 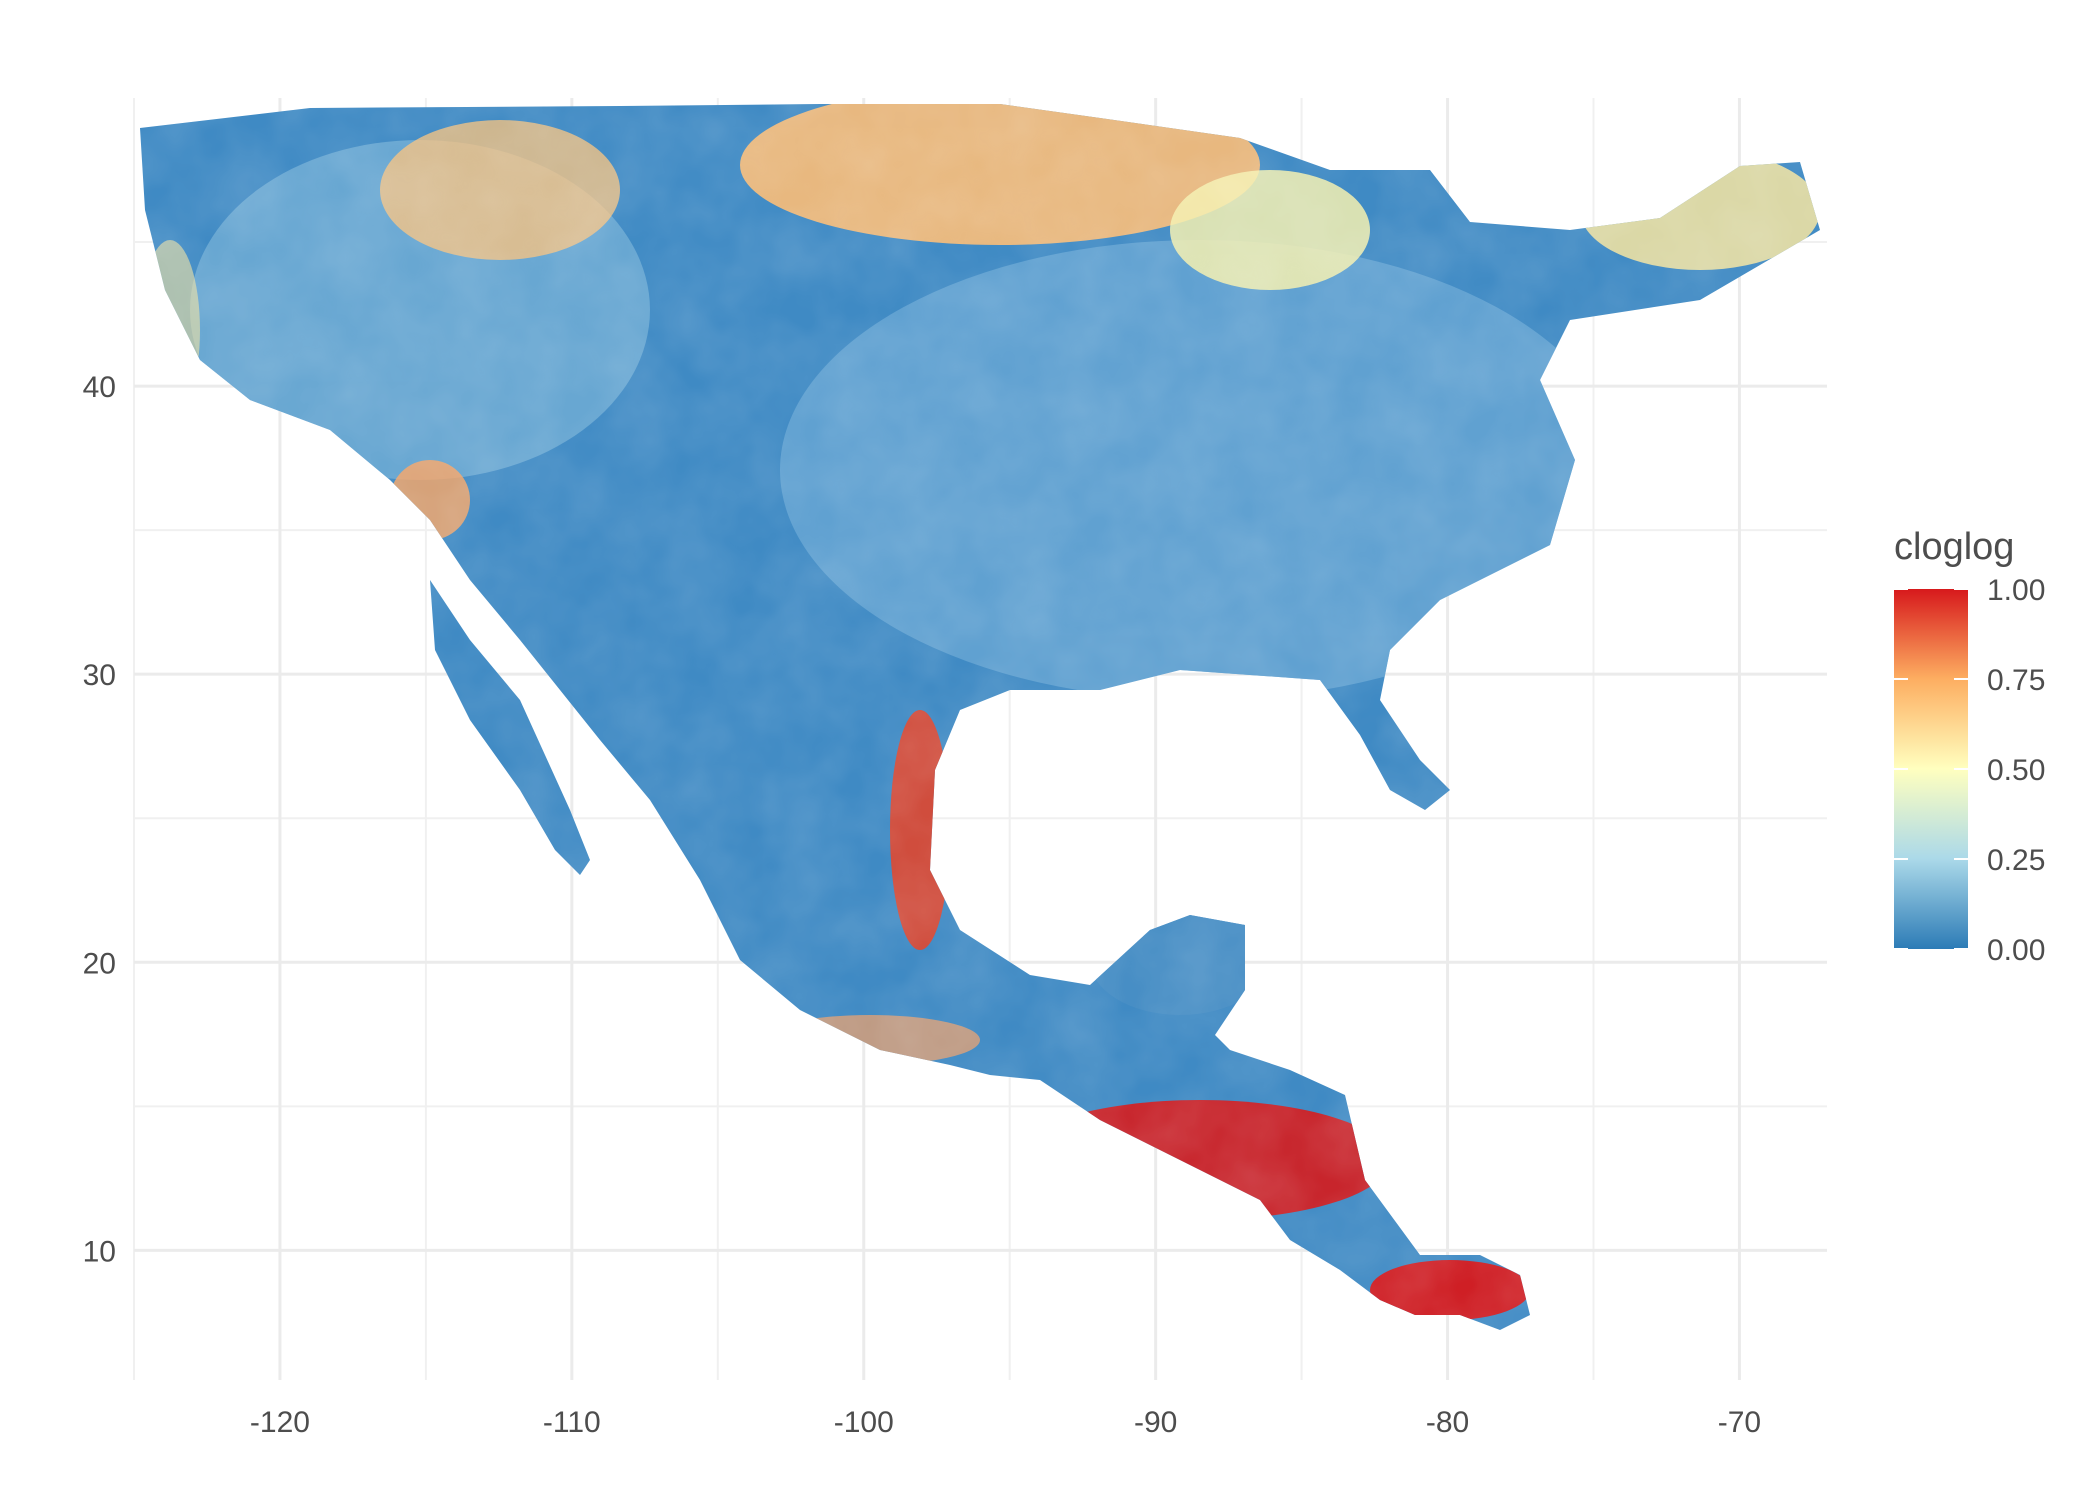 I want to click on x-tick-label: -80, so click(x=1447, y=1422).